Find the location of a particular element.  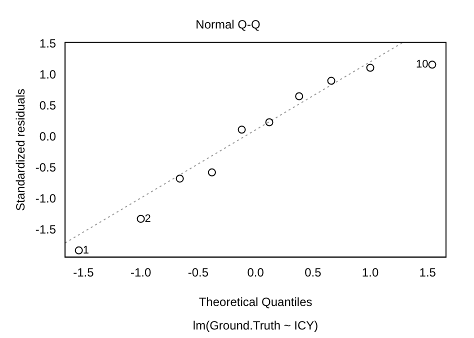

x-tick-label: 1.0 is located at coordinates (370, 273).